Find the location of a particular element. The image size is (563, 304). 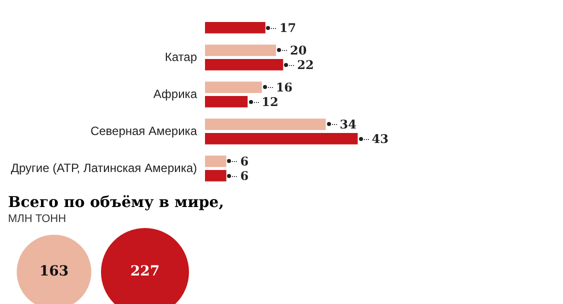

category-label: Другие (АТР, Латинская Америка) is located at coordinates (103, 167).